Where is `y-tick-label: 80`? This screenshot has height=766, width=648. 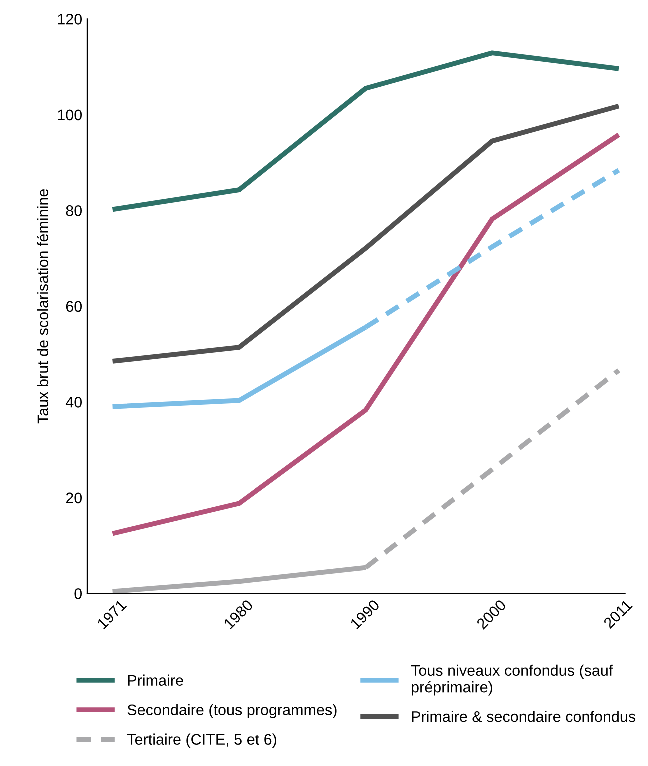
y-tick-label: 80 is located at coordinates (74, 211).